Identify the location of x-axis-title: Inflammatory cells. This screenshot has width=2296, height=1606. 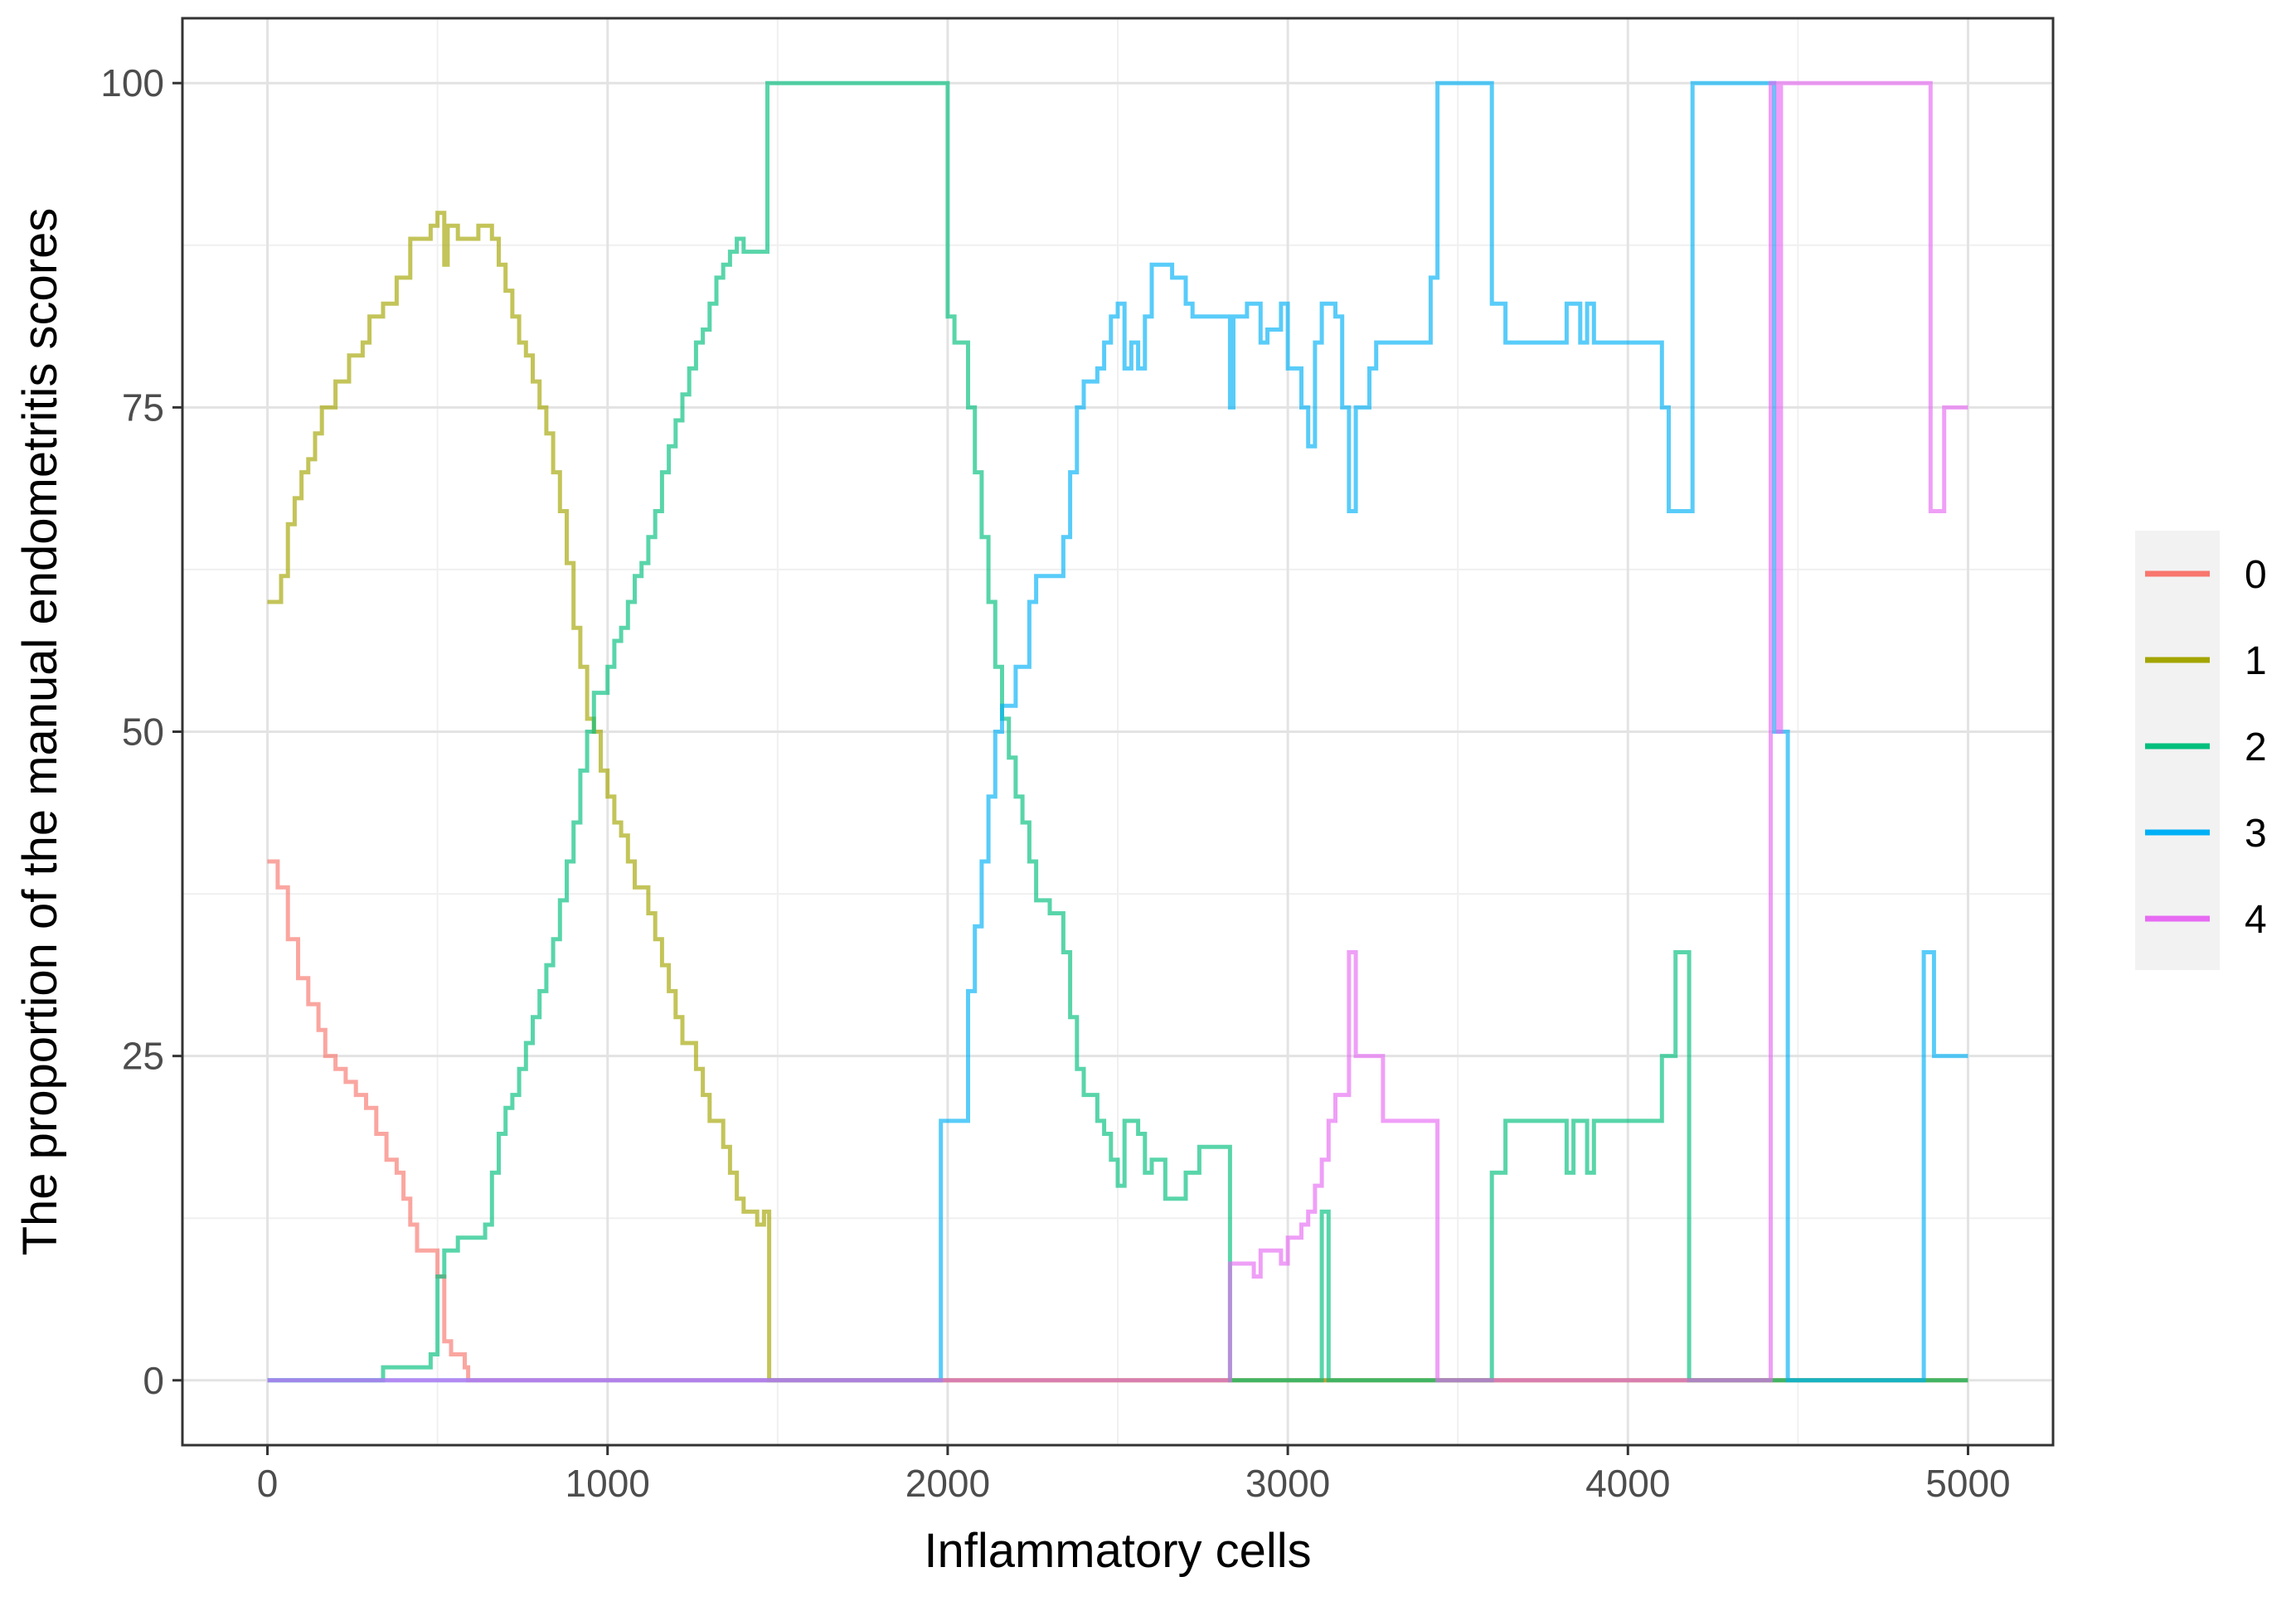
(1117, 1551).